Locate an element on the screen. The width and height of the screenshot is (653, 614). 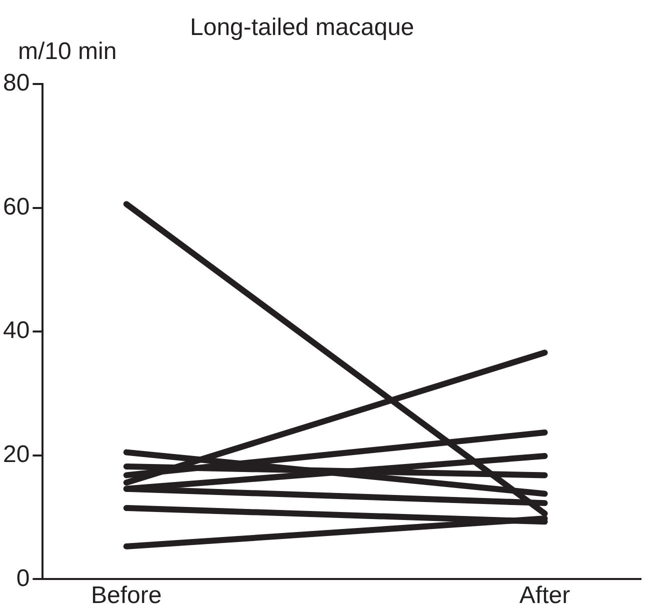
y-axis-title: m/10 min is located at coordinates (67, 52).